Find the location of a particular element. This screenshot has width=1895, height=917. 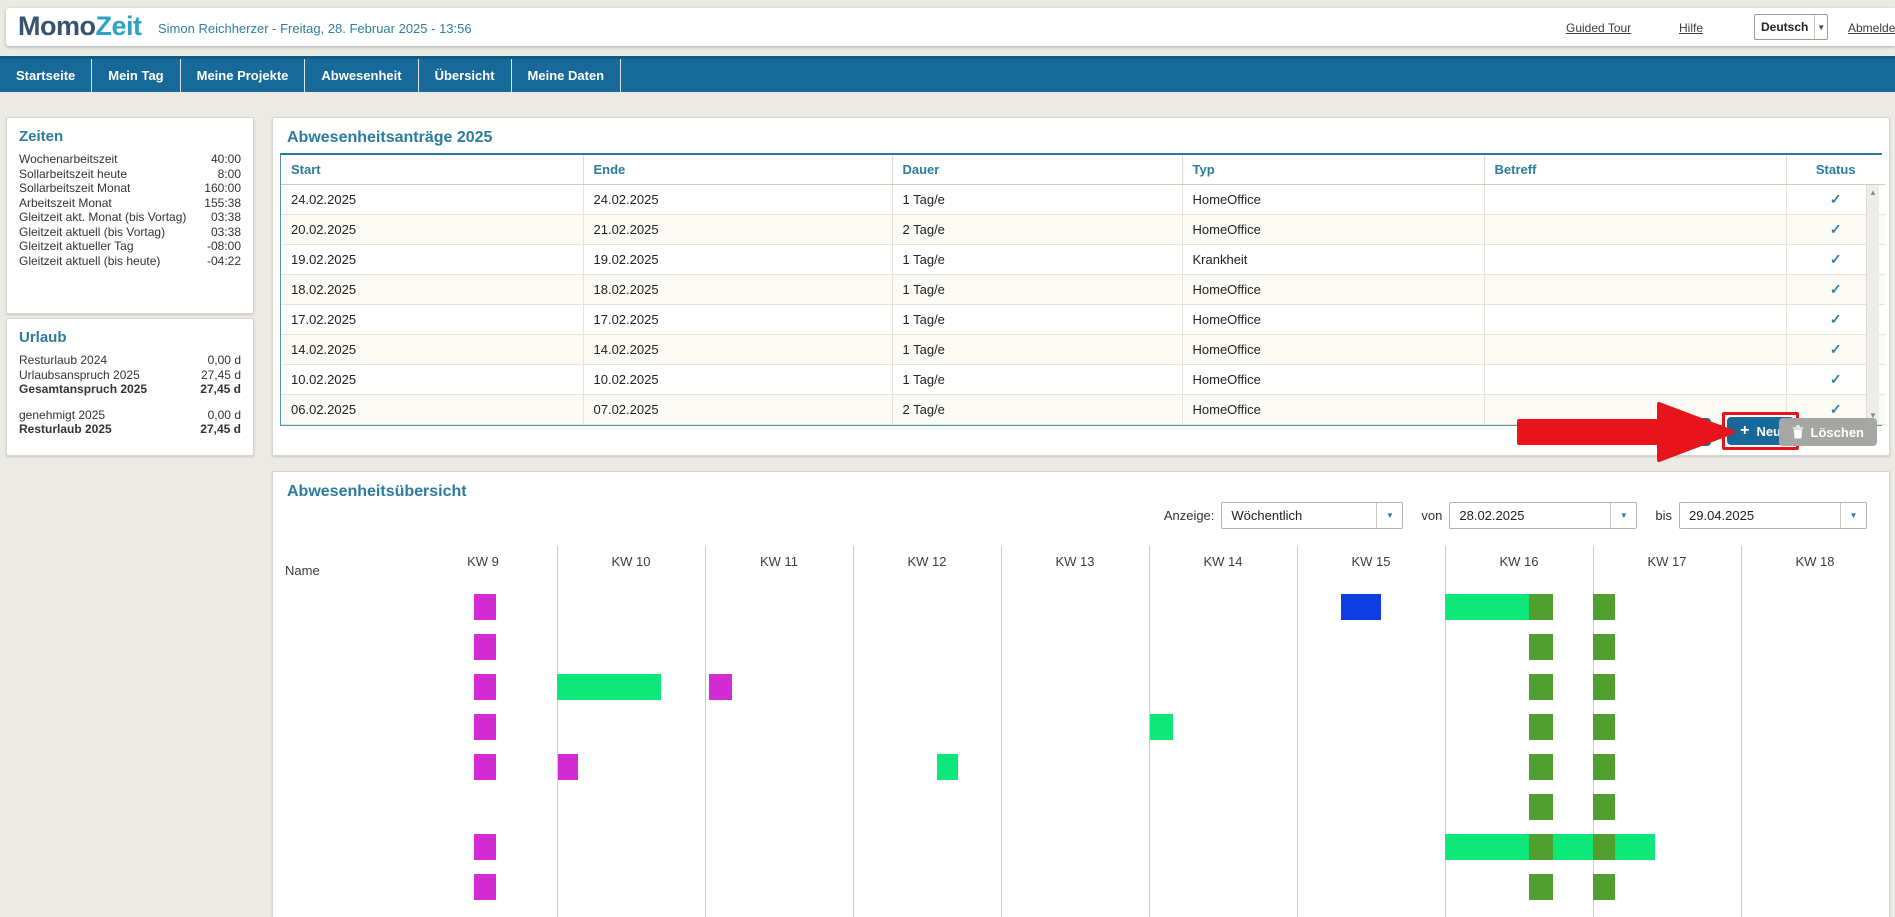

stat-row: Gesamtanspruch 2025 27,45 d is located at coordinates (130, 389).